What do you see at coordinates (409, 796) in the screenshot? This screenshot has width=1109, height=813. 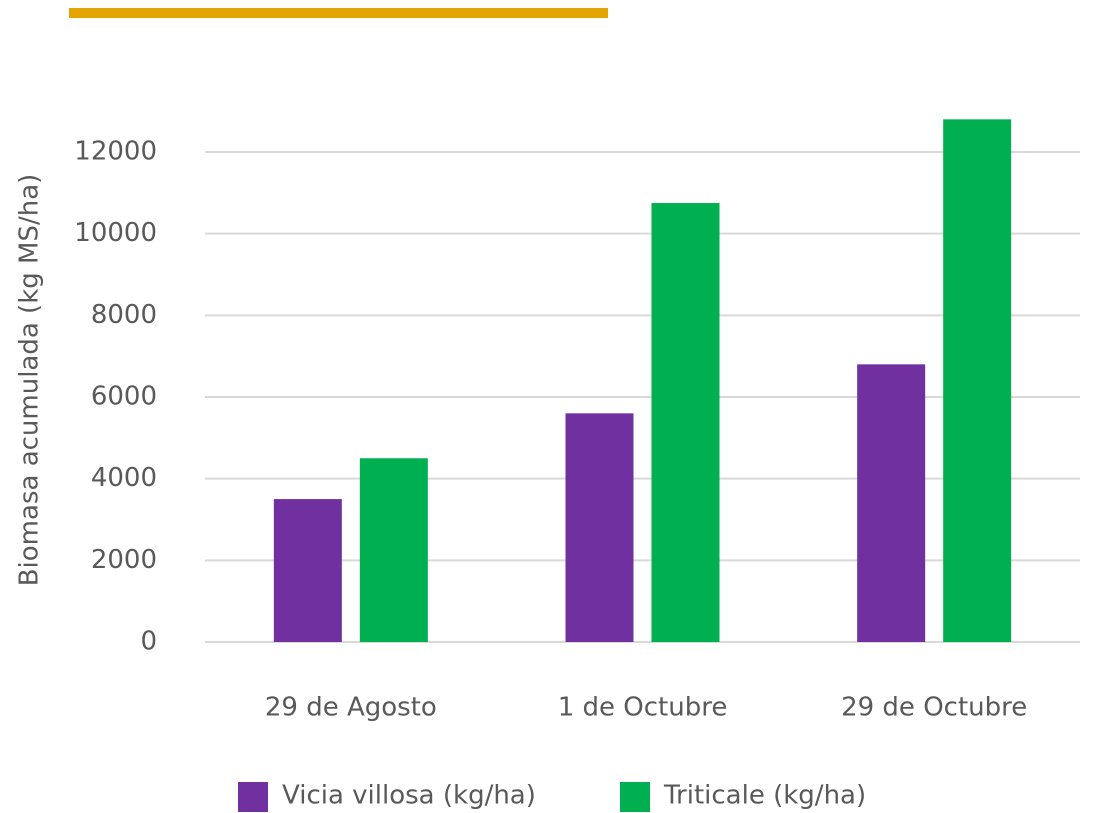 I see `legend-label: Vicia villosa (kg/ha)` at bounding box center [409, 796].